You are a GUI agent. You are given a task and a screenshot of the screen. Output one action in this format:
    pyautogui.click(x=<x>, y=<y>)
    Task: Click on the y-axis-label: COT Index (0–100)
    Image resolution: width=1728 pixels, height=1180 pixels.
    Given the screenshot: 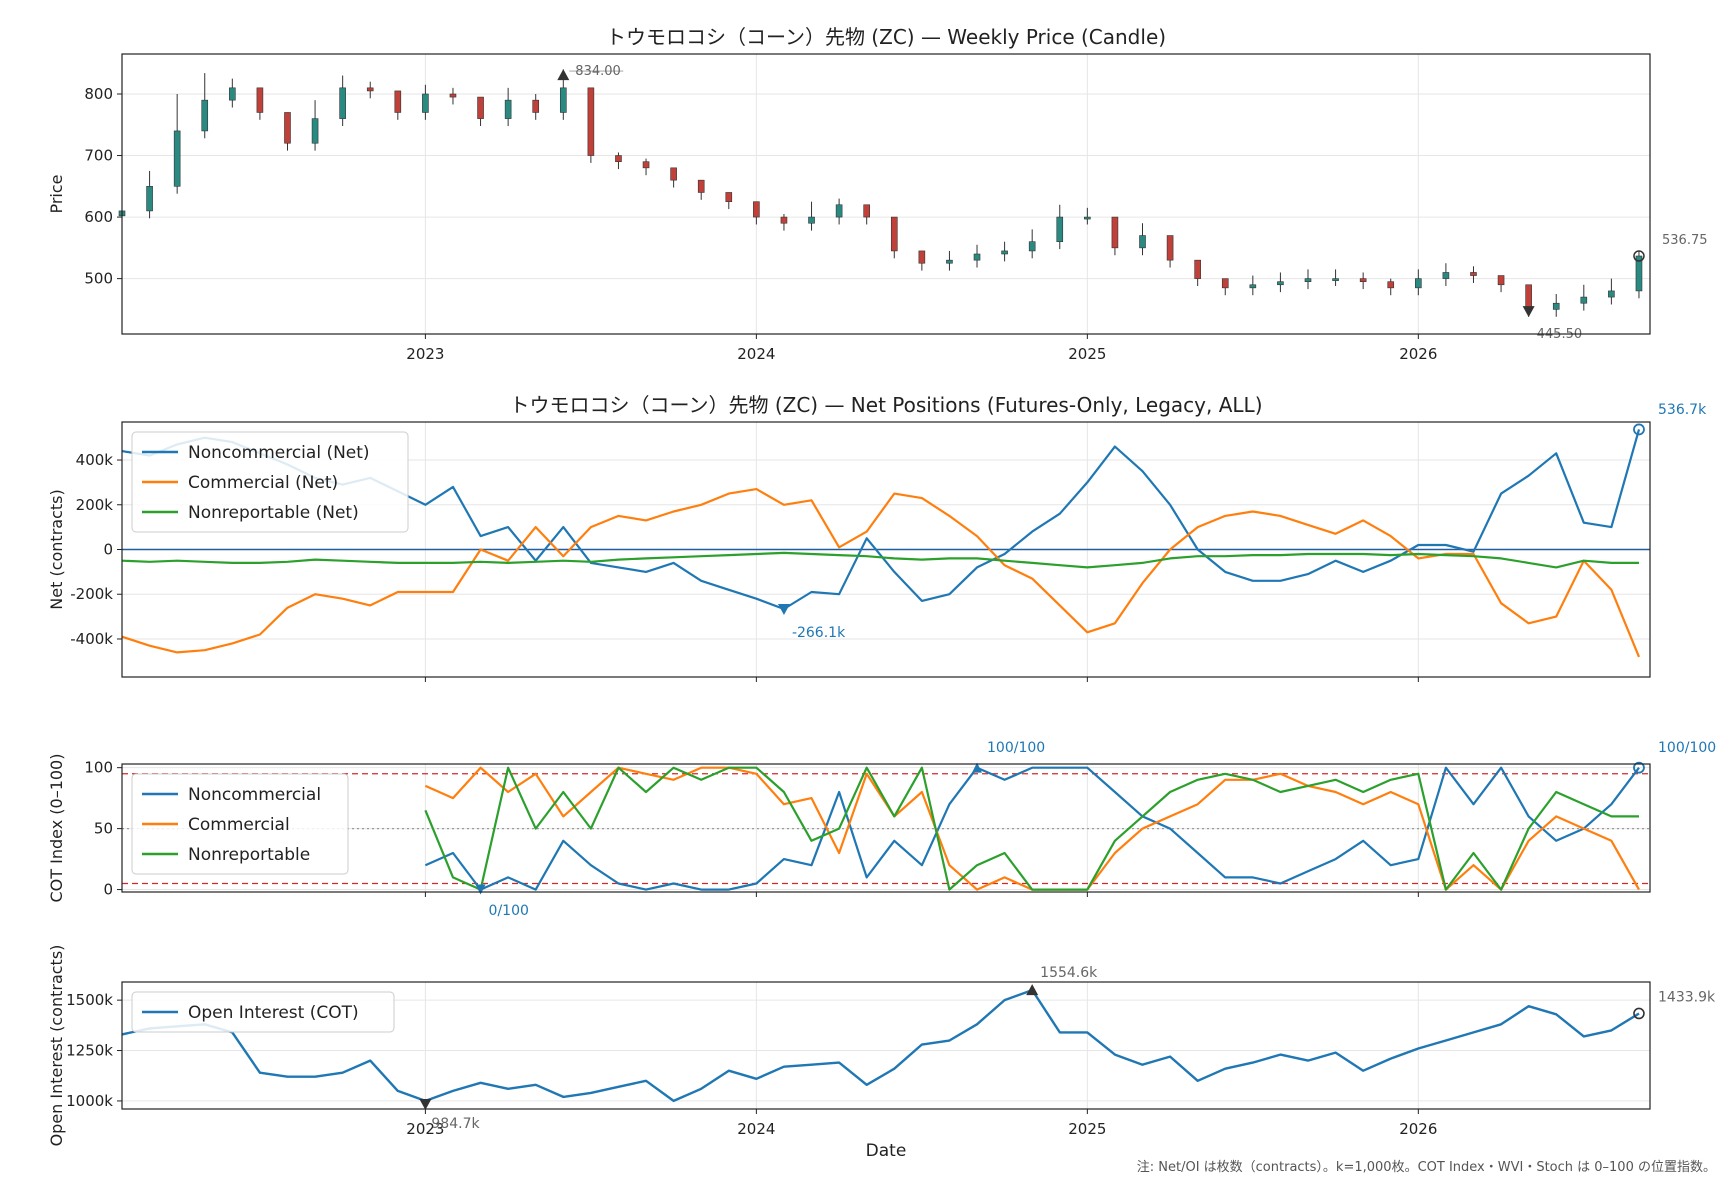 What is the action you would take?
    pyautogui.click(x=56, y=828)
    